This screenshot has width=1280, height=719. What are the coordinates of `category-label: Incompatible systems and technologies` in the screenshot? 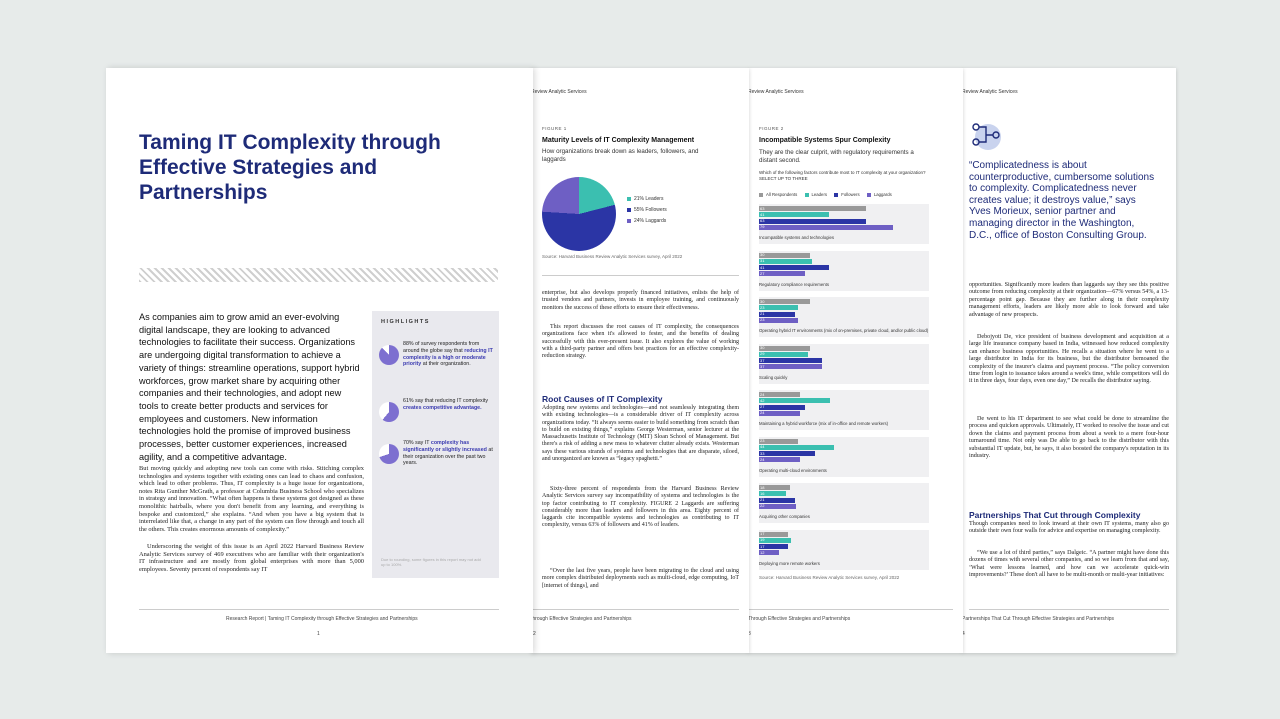 It's located at (796, 237).